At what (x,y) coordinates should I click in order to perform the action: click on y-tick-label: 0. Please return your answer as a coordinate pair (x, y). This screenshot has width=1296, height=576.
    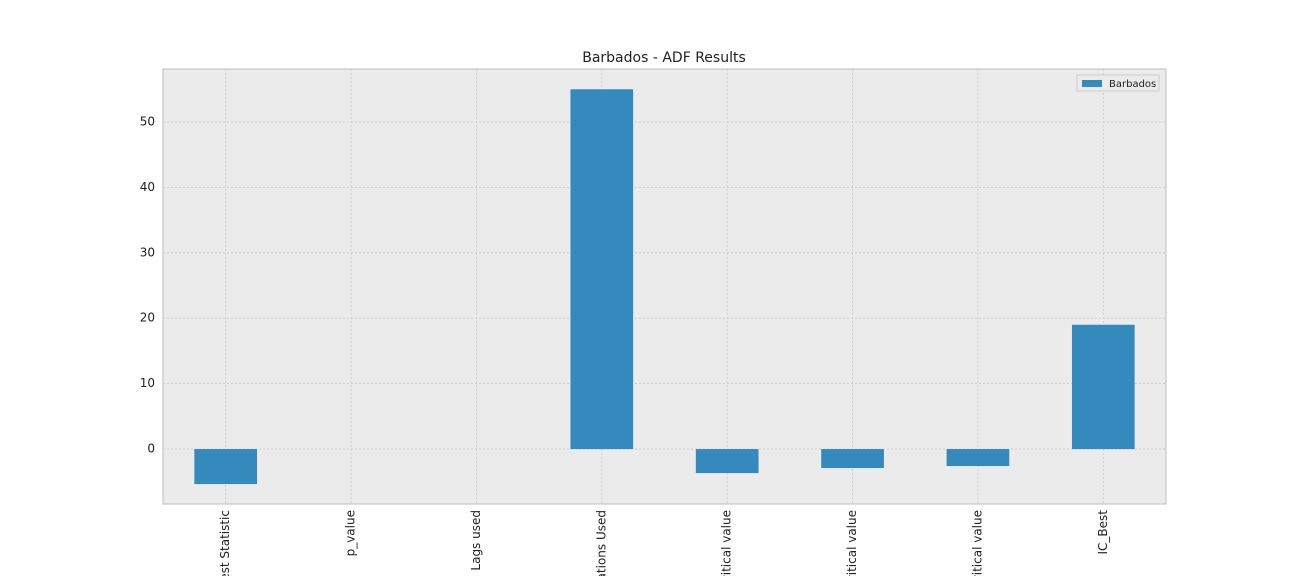
    Looking at the image, I should click on (151, 449).